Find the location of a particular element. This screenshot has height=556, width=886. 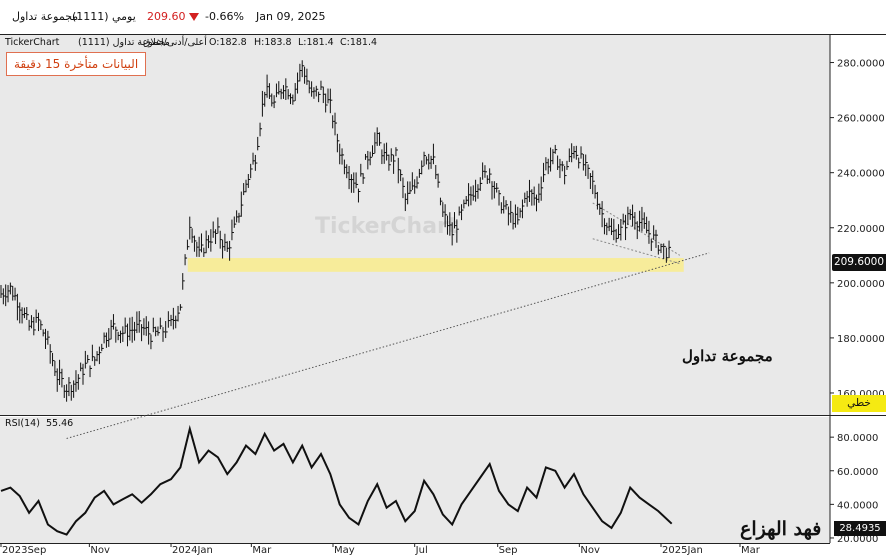

support-zone is located at coordinates (435, 265).